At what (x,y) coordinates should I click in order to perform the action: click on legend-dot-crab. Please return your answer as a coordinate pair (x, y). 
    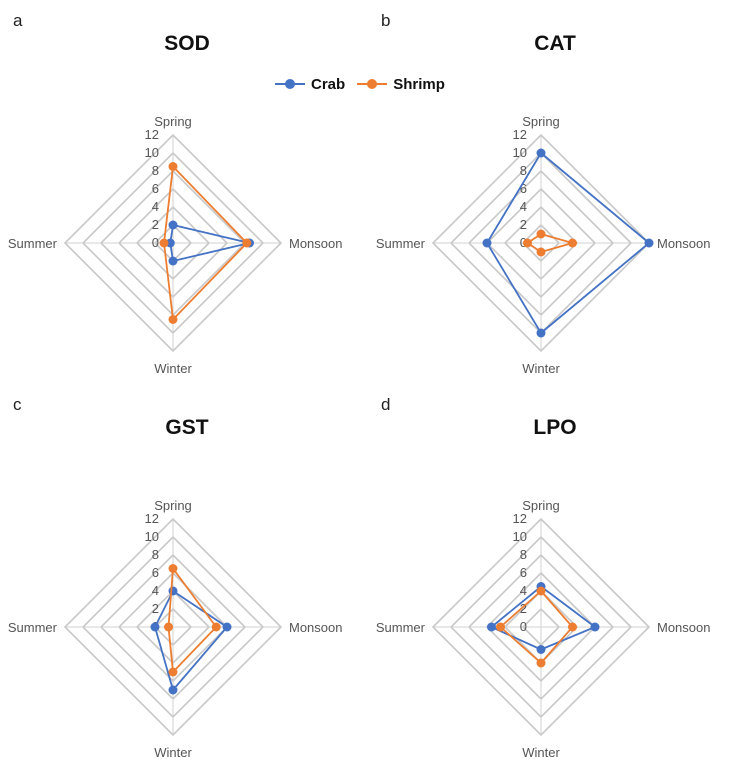
    Looking at the image, I should click on (290, 84).